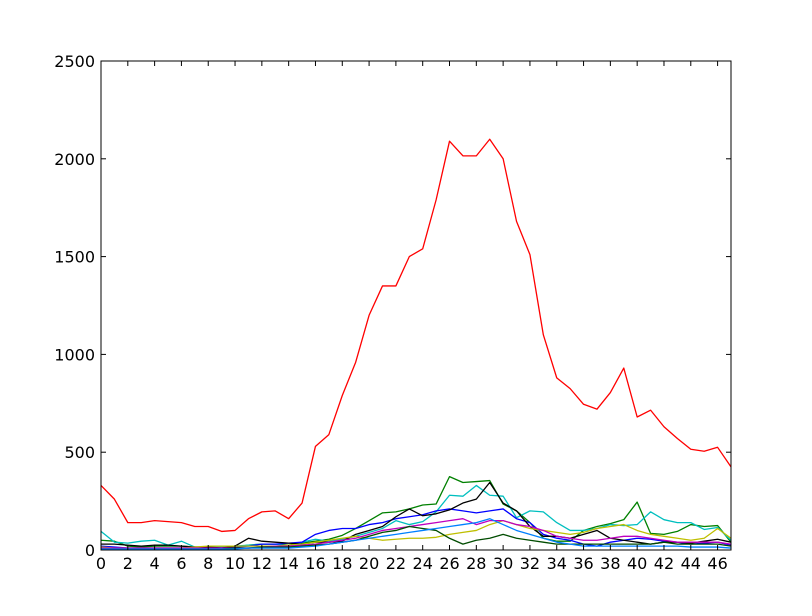 The width and height of the screenshot is (812, 616). Describe the element at coordinates (530, 563) in the screenshot. I see `x-tick-label: 32` at that location.